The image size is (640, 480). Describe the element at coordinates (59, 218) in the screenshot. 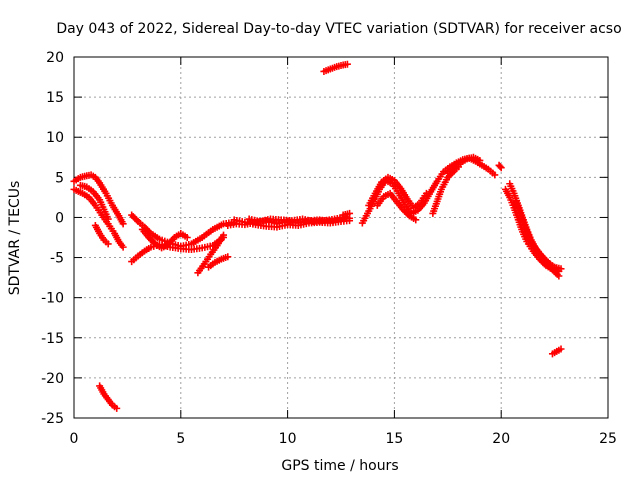

I see `y-tick-label: 0` at that location.